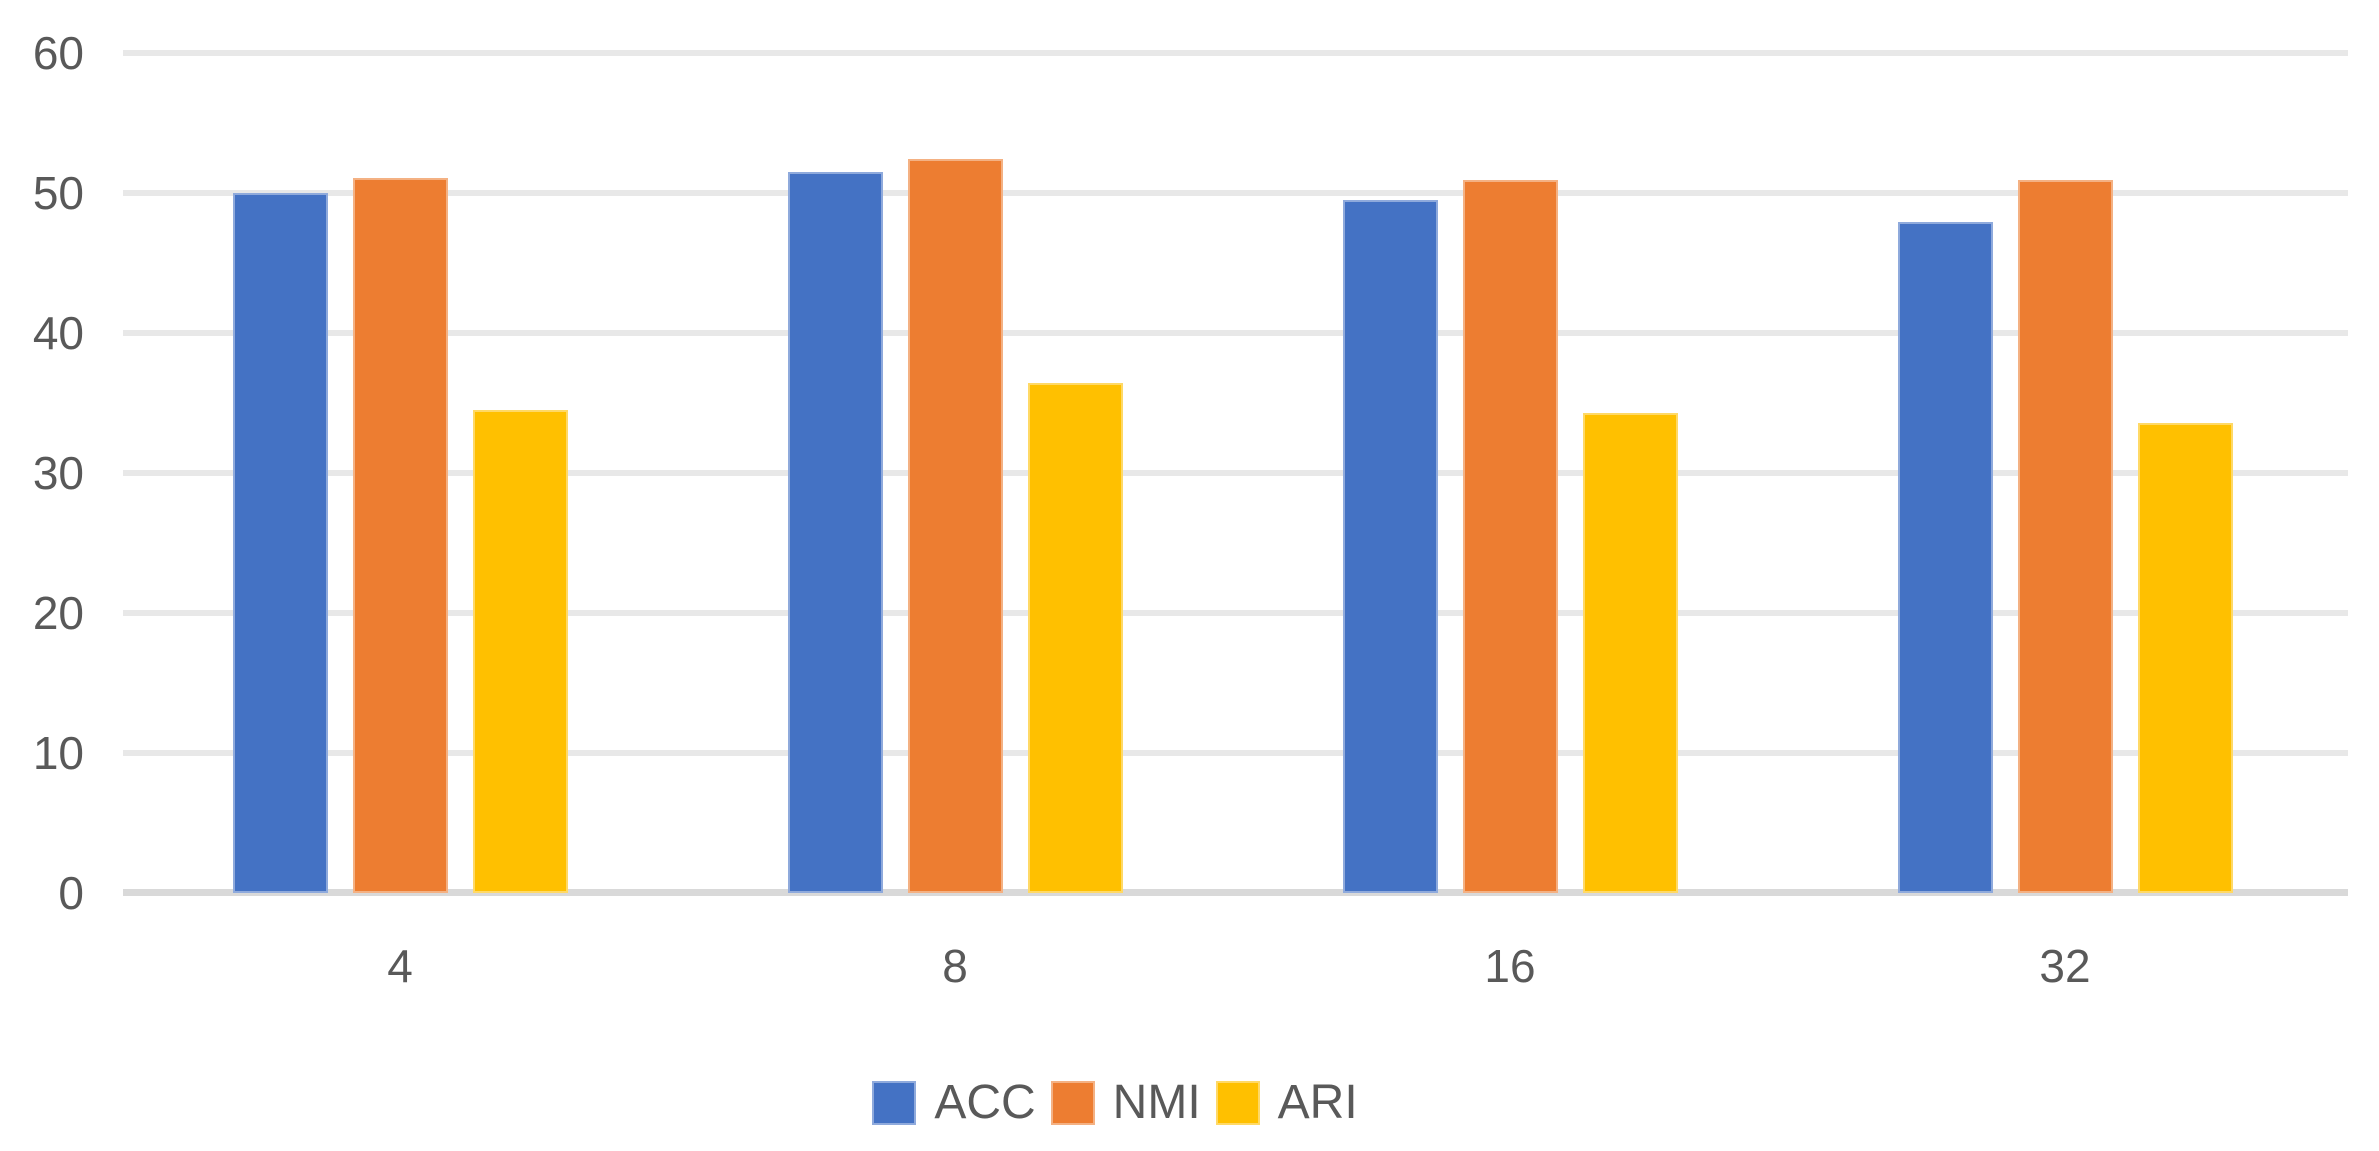 Image resolution: width=2379 pixels, height=1151 pixels. Describe the element at coordinates (1510, 966) in the screenshot. I see `x-tick-label-16: 16` at that location.